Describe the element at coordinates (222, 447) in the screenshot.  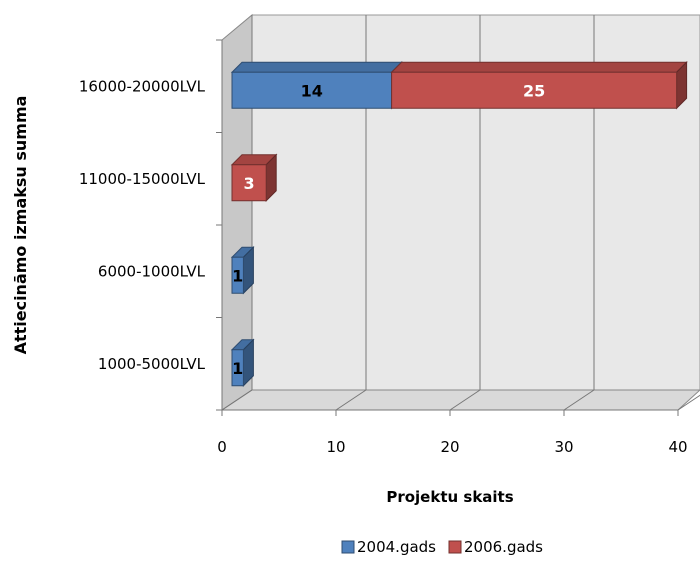
I see `x-tick-label: 0` at that location.